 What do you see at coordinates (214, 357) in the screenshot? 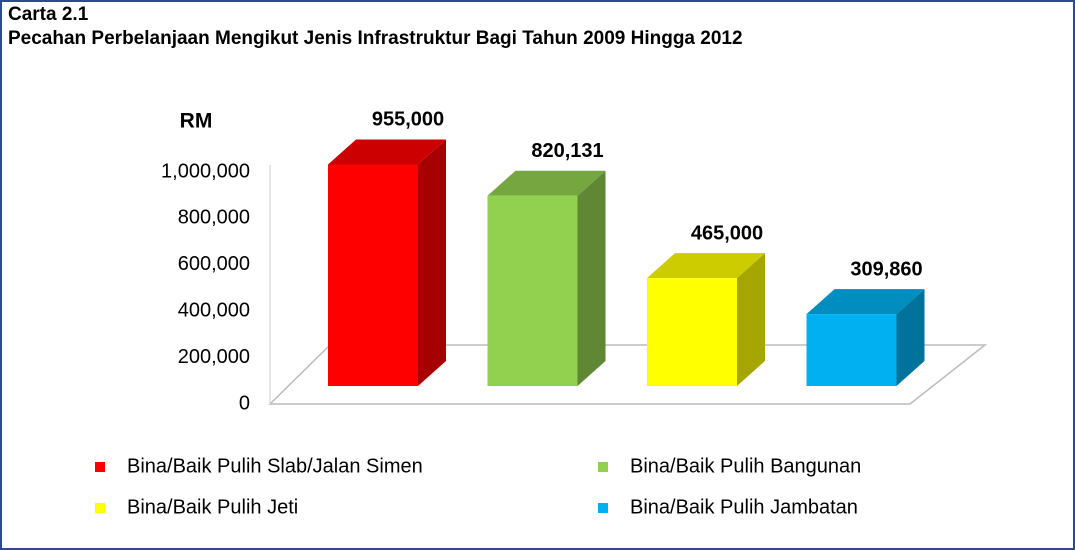
I see `y-tick-label: 200,000` at bounding box center [214, 357].